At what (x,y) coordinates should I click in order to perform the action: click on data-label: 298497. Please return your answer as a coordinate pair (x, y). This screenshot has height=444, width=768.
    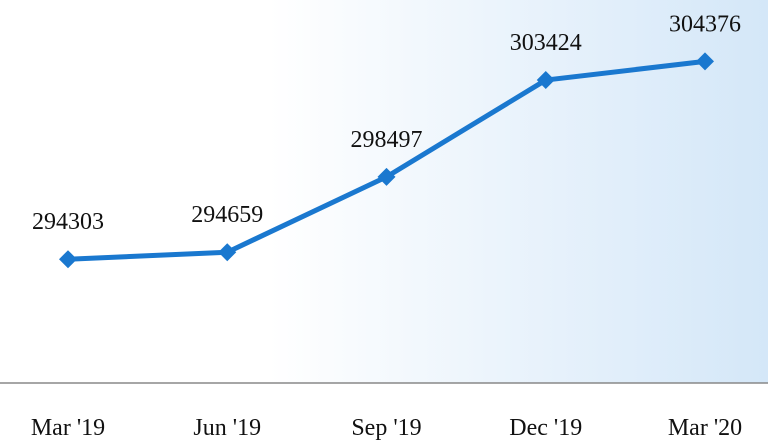
    Looking at the image, I should click on (387, 140).